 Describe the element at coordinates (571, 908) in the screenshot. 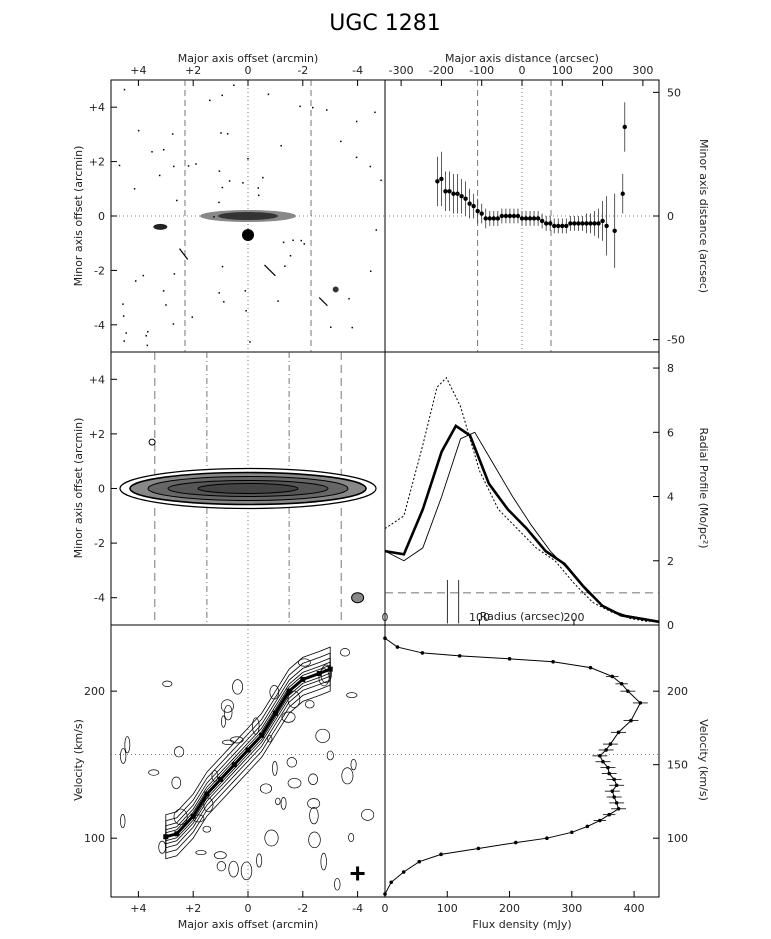

I see `global-xtick-label: 300` at that location.